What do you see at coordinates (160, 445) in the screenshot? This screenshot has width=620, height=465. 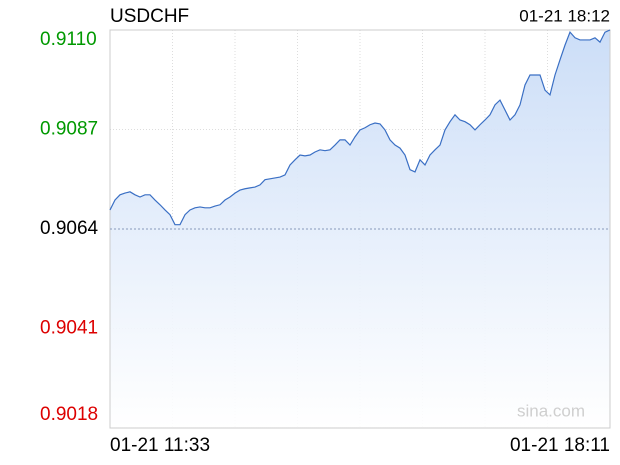 I see `x-tick-label: 01-21 11:33` at bounding box center [160, 445].